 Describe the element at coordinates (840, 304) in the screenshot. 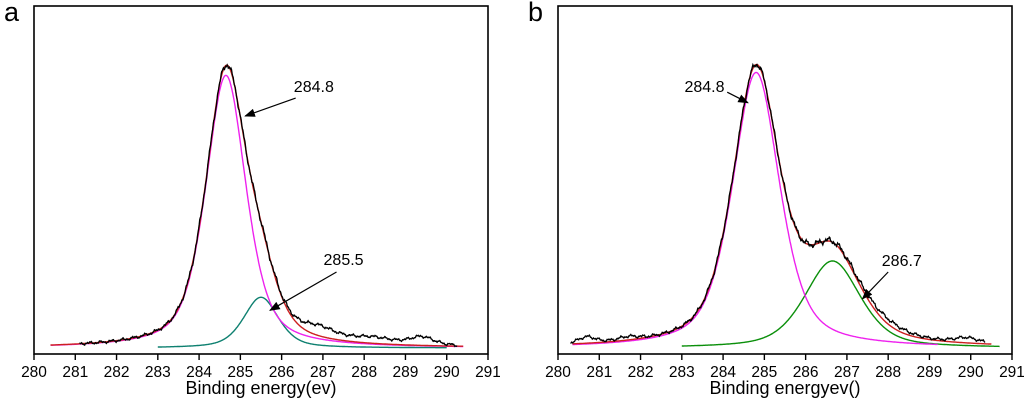

I see `series-component-286.7` at that location.